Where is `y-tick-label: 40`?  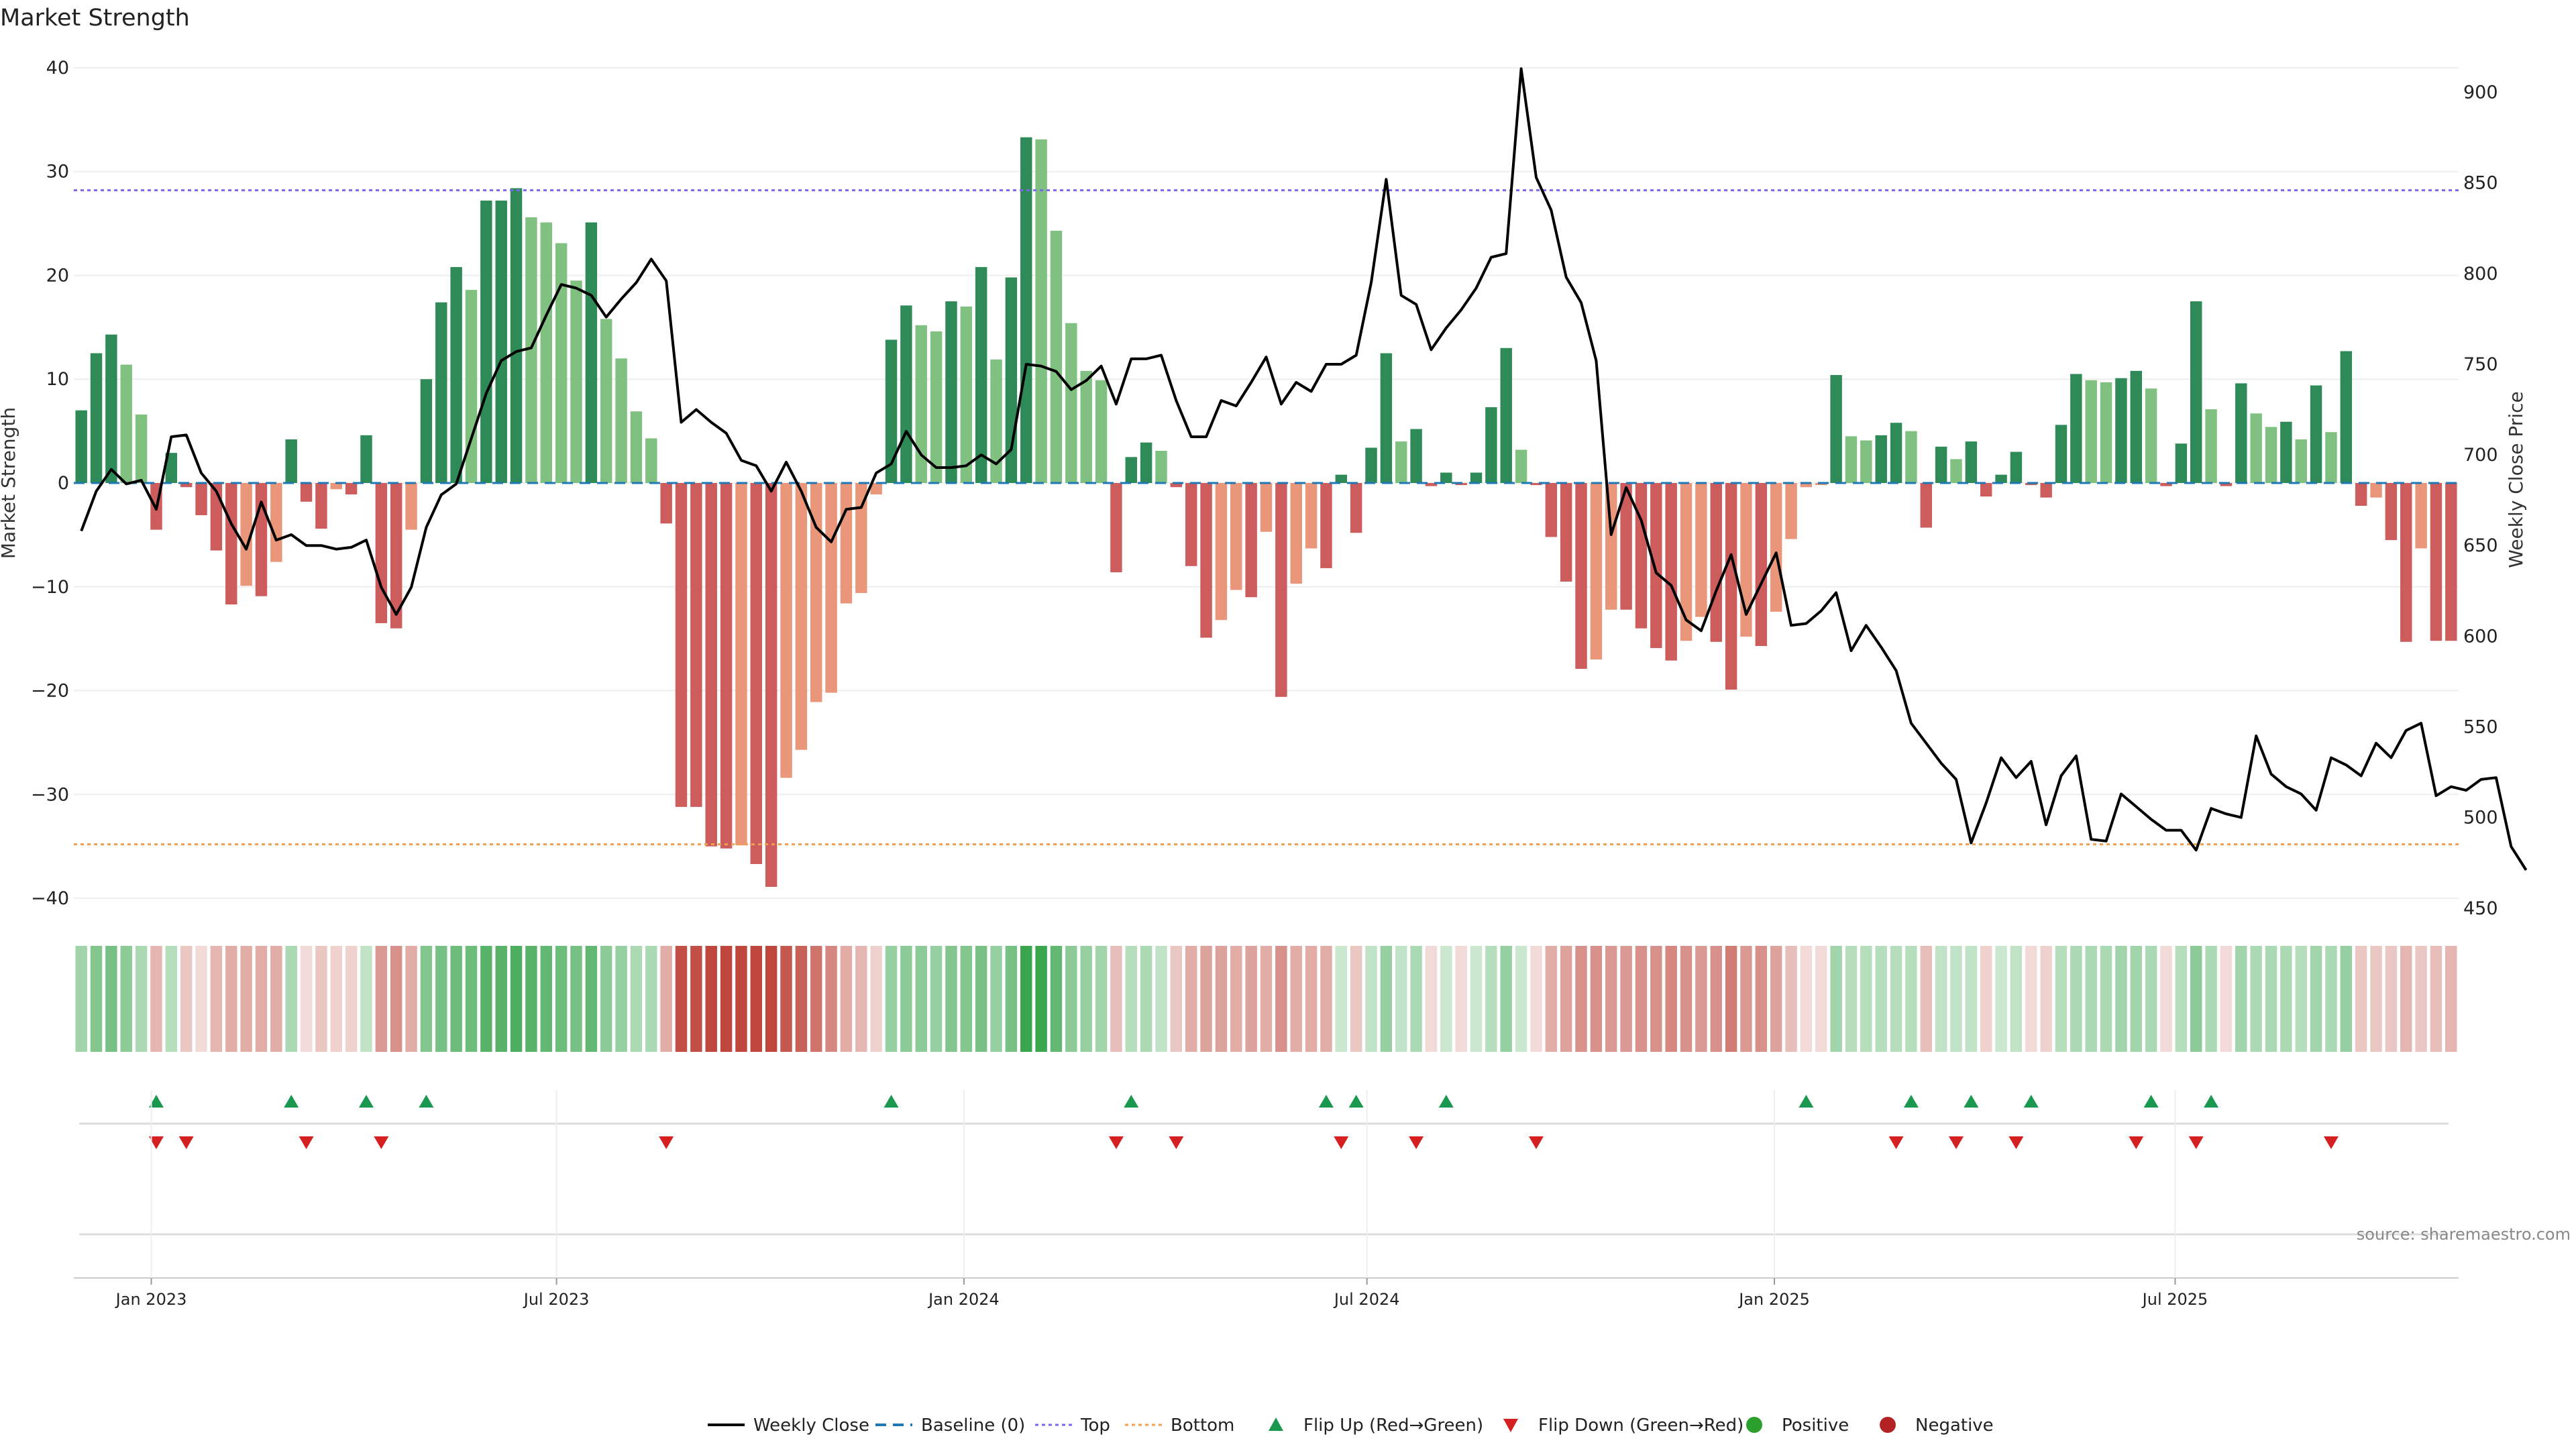
y-tick-label: 40 is located at coordinates (57, 68).